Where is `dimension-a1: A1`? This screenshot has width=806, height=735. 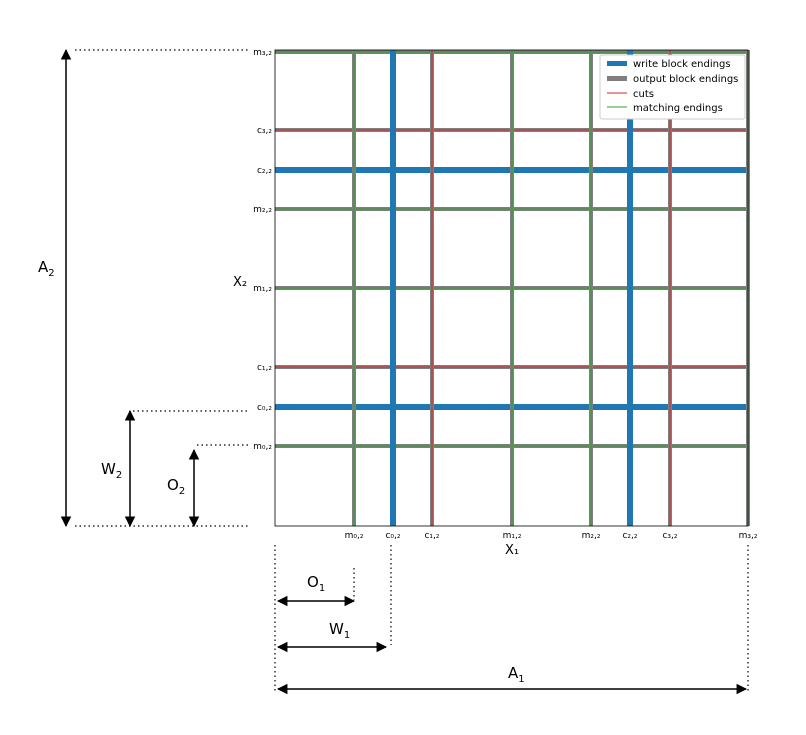
dimension-a1: A1 is located at coordinates (512, 679).